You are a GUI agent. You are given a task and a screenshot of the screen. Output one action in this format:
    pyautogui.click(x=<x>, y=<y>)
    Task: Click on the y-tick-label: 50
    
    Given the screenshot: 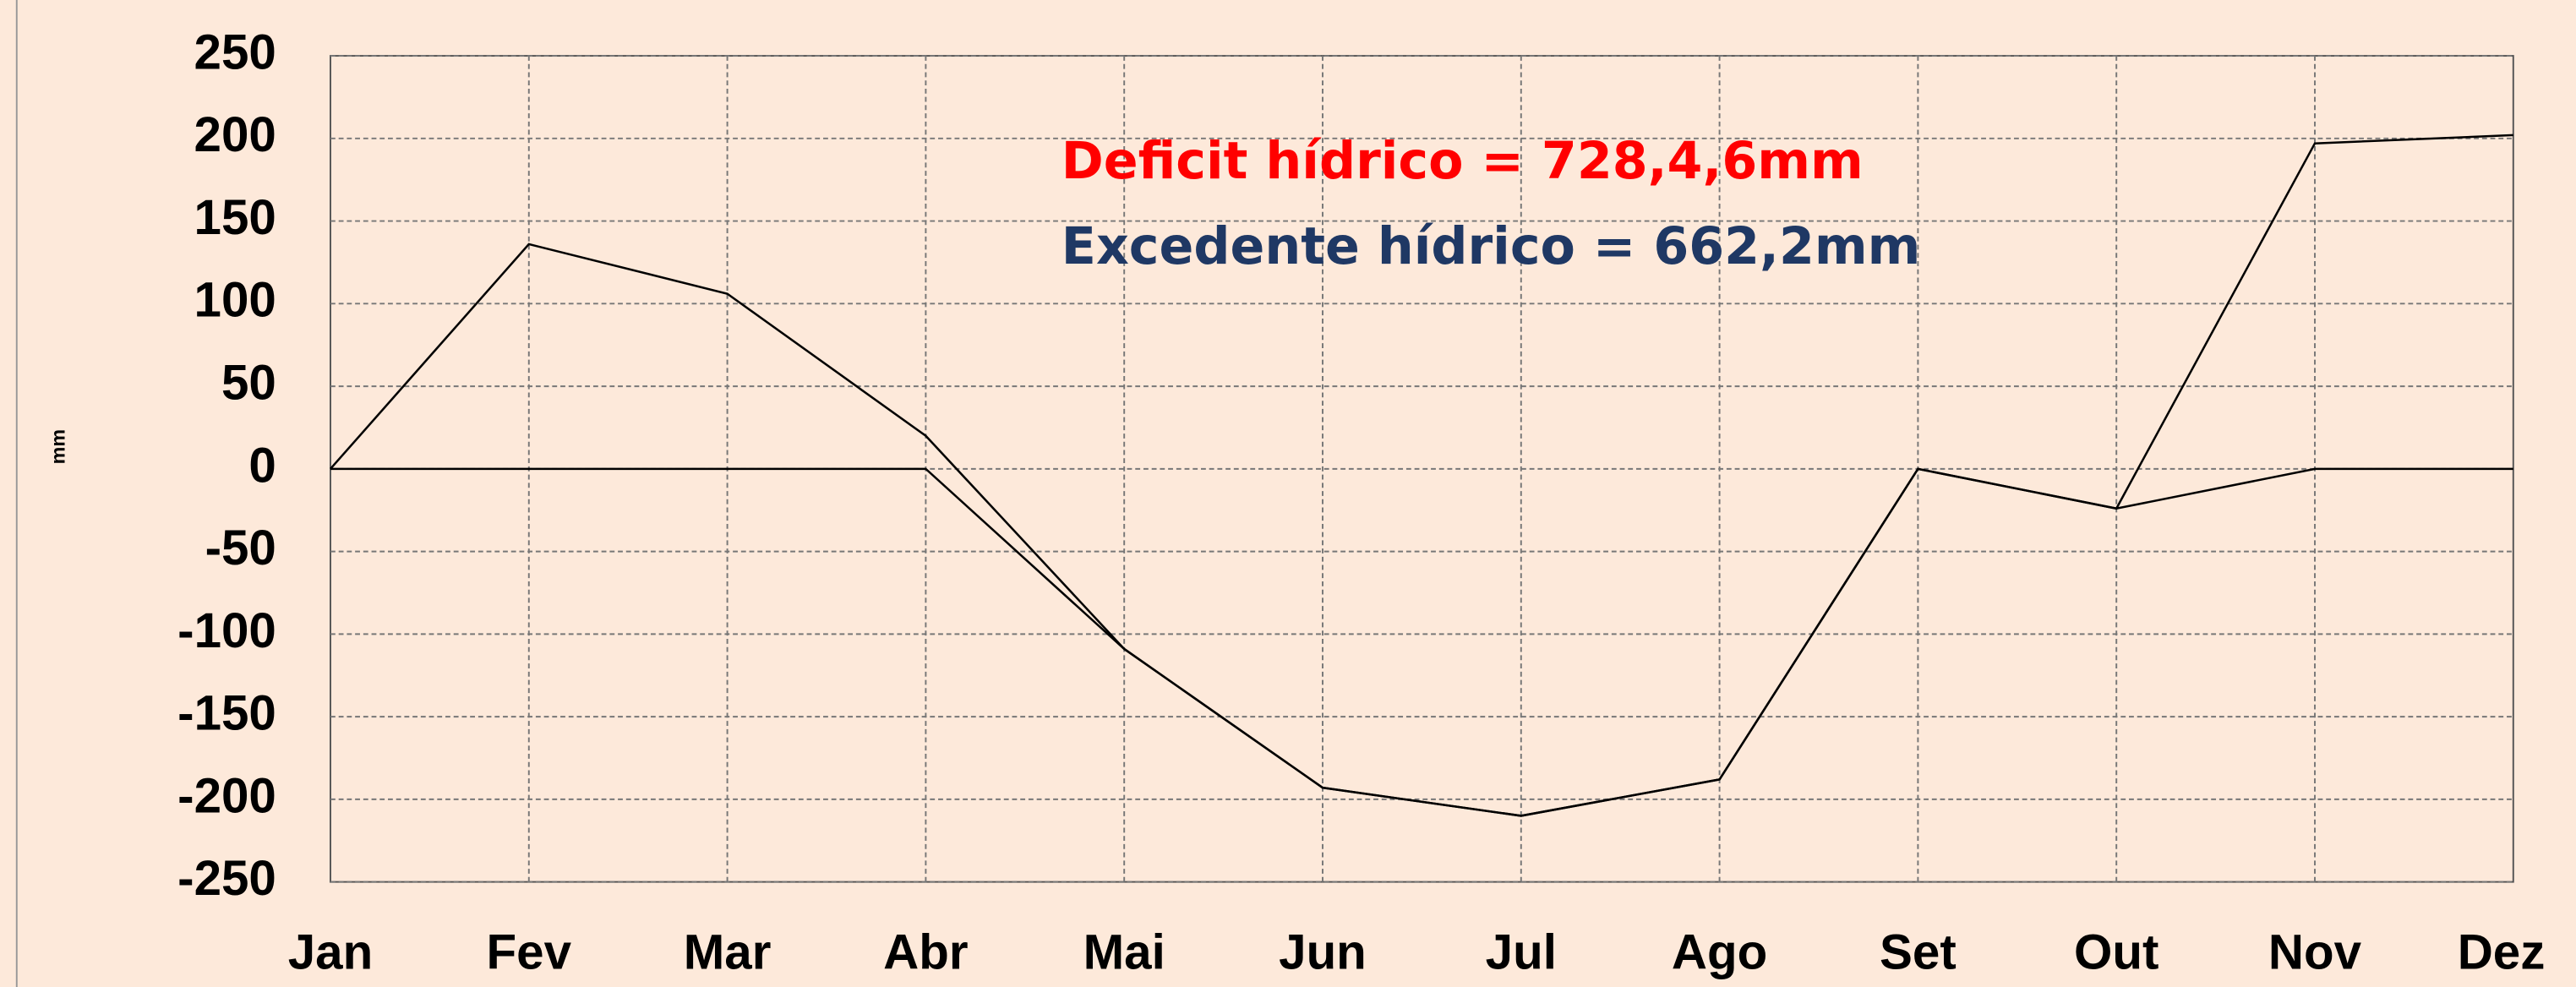 What is the action you would take?
    pyautogui.click(x=249, y=383)
    